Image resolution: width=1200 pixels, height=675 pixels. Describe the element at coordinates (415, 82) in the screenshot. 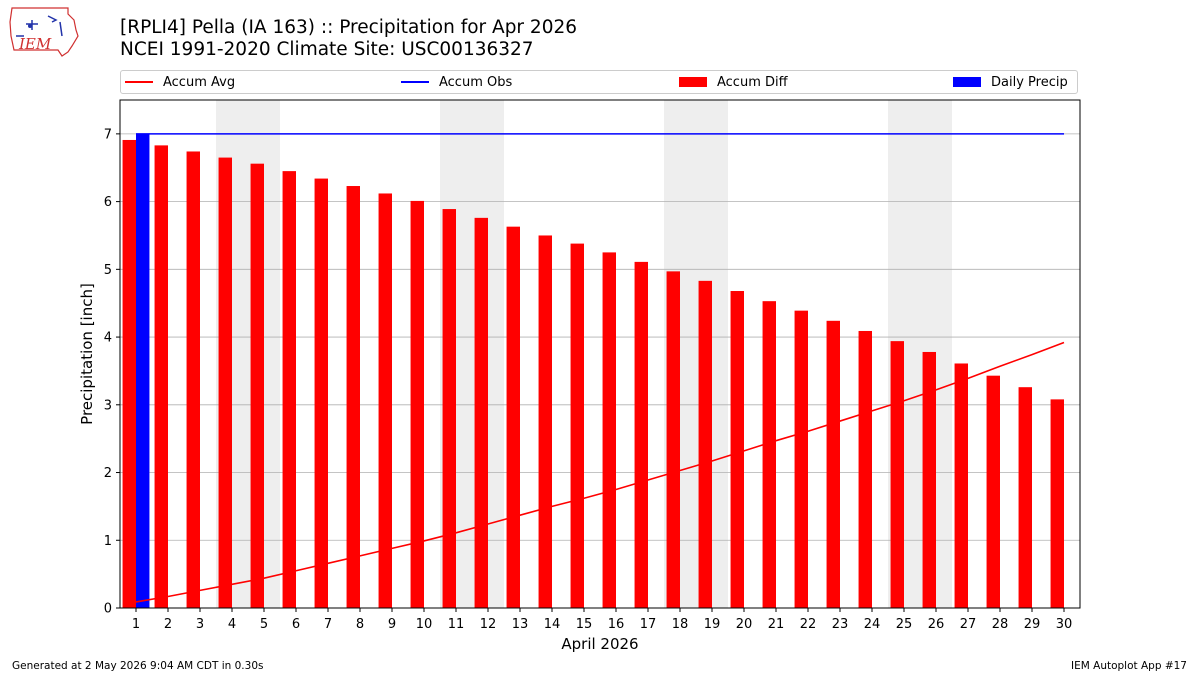

I see `accum-obs-swatch` at that location.